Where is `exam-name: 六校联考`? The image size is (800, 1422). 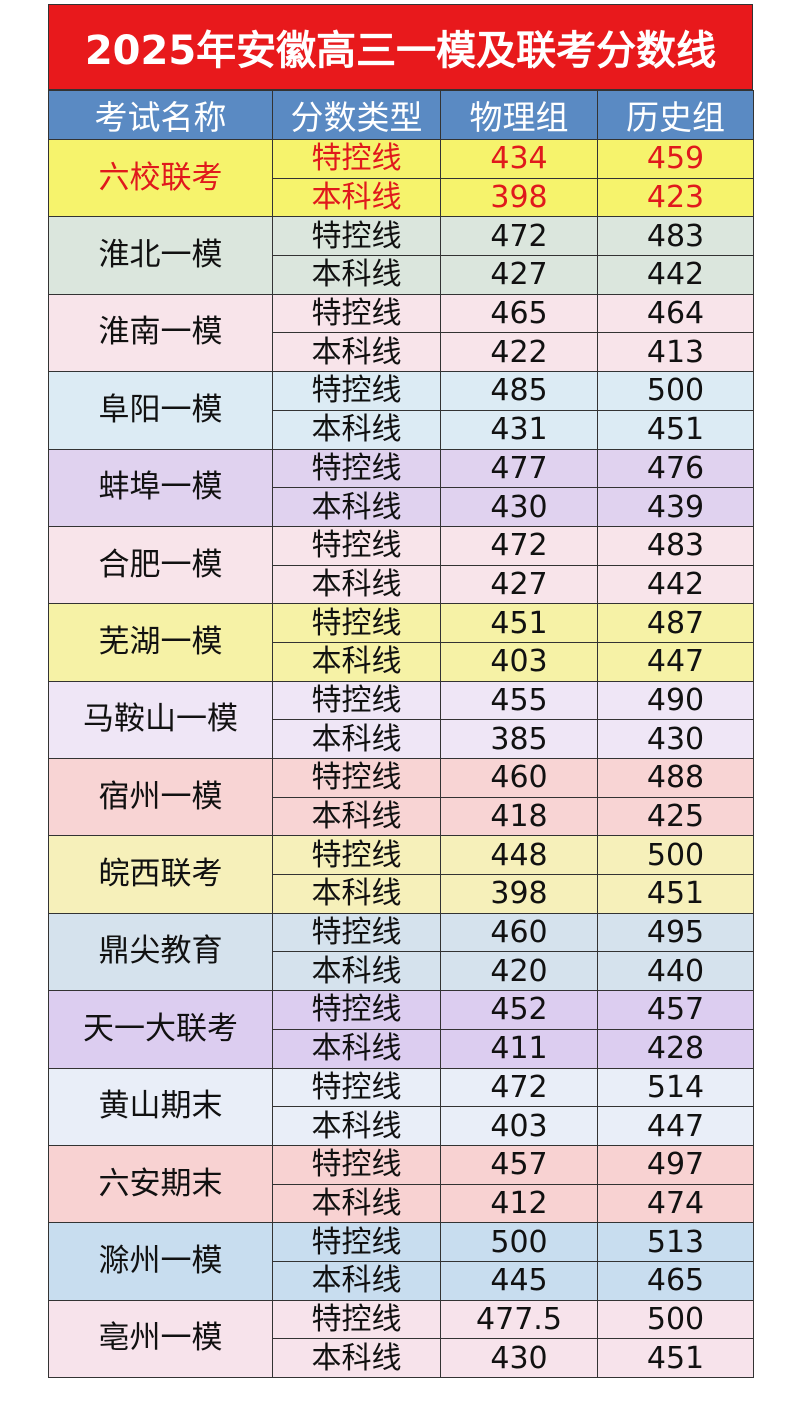
exam-name: 六校联考 is located at coordinates (160, 178).